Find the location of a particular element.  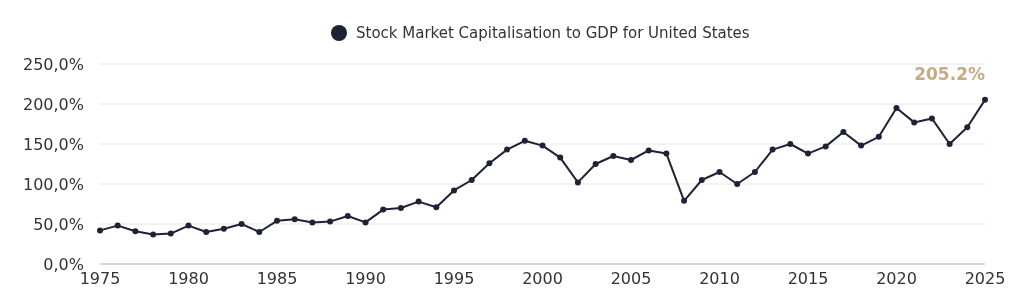

annotation: 205.2% is located at coordinates (949, 73).